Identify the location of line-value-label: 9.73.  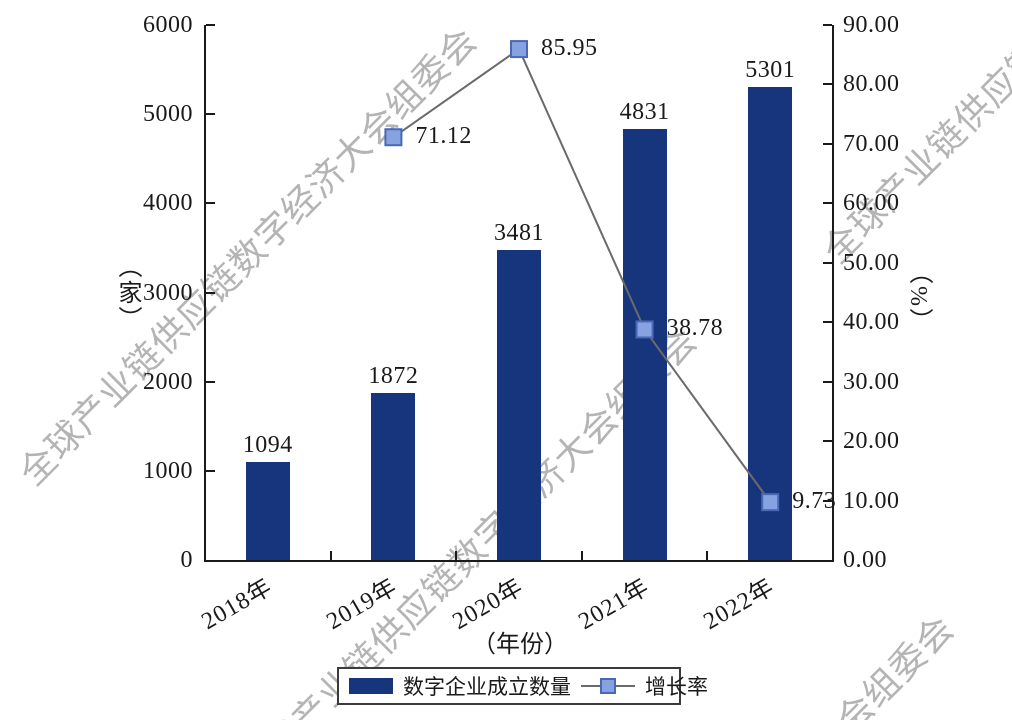
(814, 501).